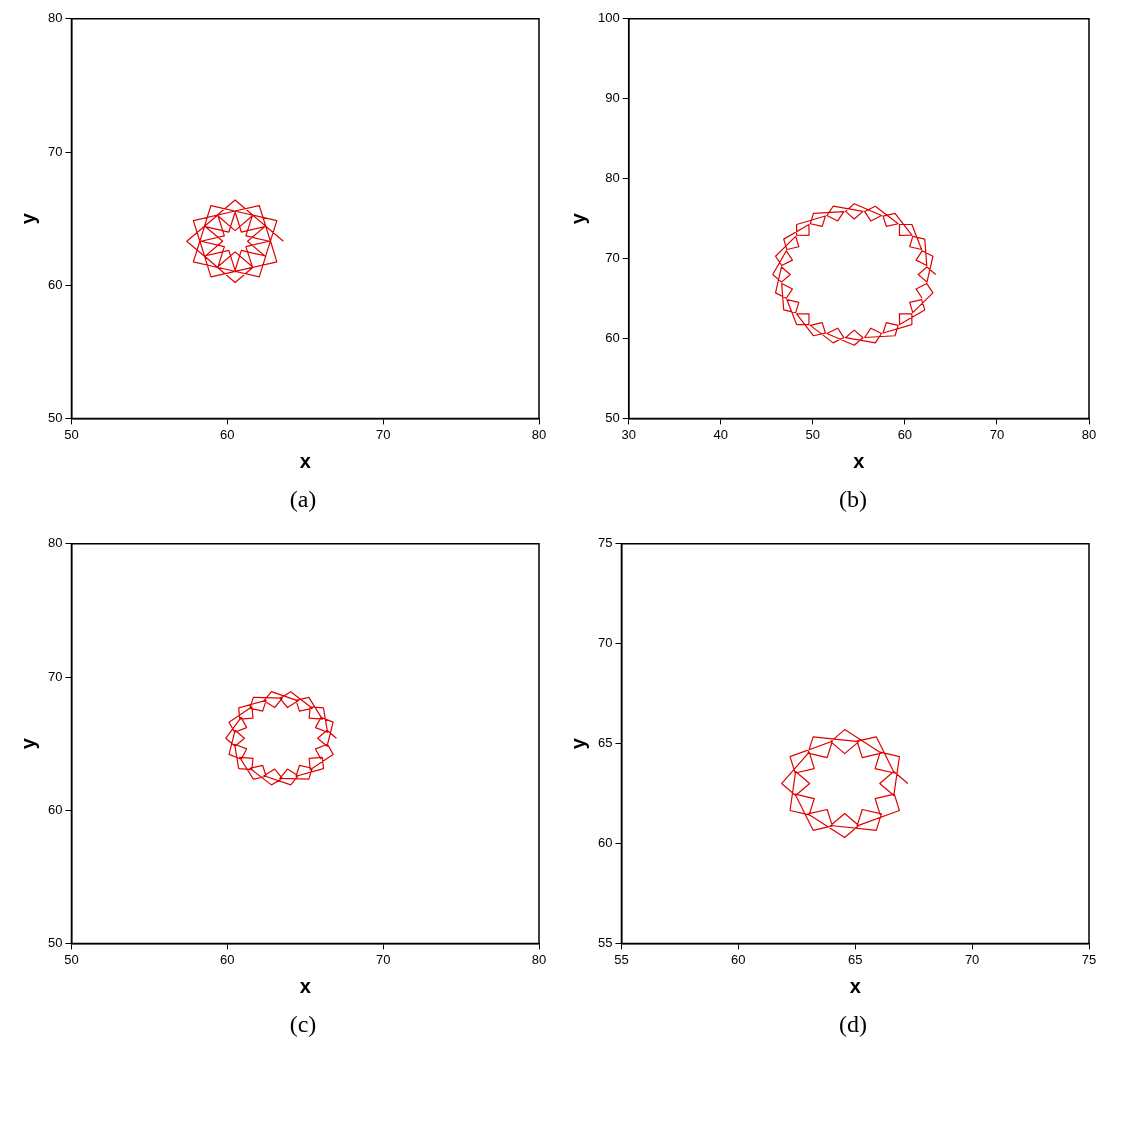  I want to click on text: (b), so click(853, 499).